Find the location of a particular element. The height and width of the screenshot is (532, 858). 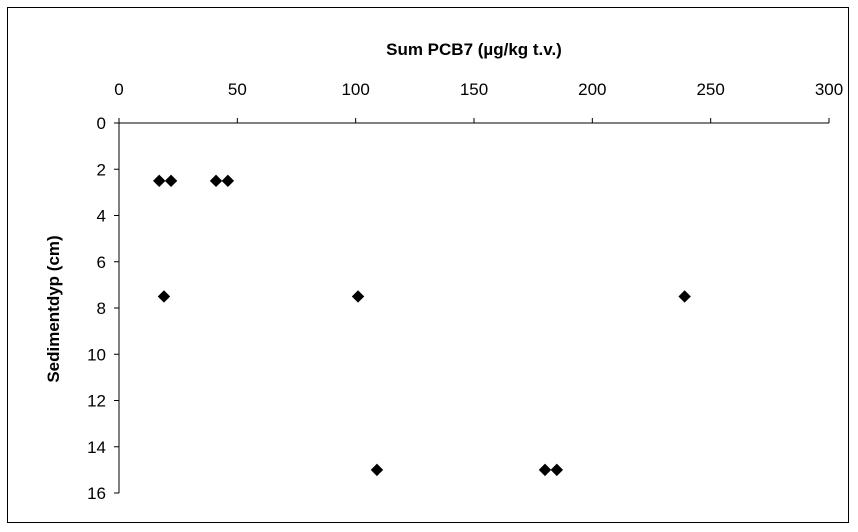

y-tick-label: 12 is located at coordinates (96, 401).